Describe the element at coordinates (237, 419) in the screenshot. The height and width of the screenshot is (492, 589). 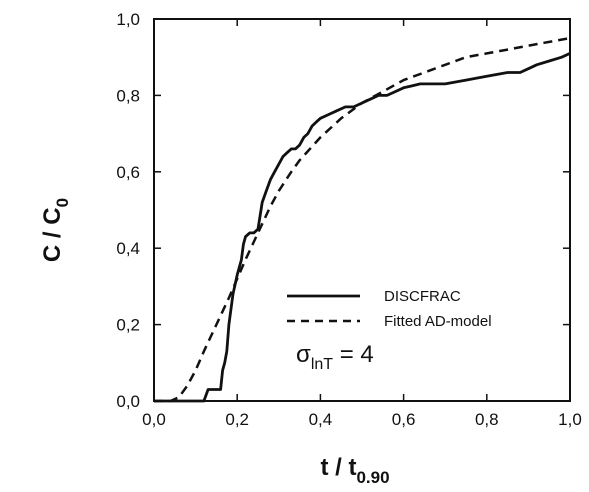
I see `x-tick-label: 0,2` at that location.